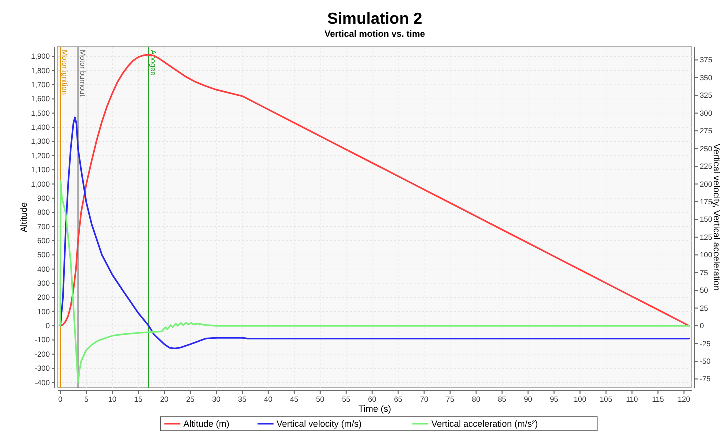  Describe the element at coordinates (485, 424) in the screenshot. I see `legend-label: Vertical acceleration (m/s²)` at that location.